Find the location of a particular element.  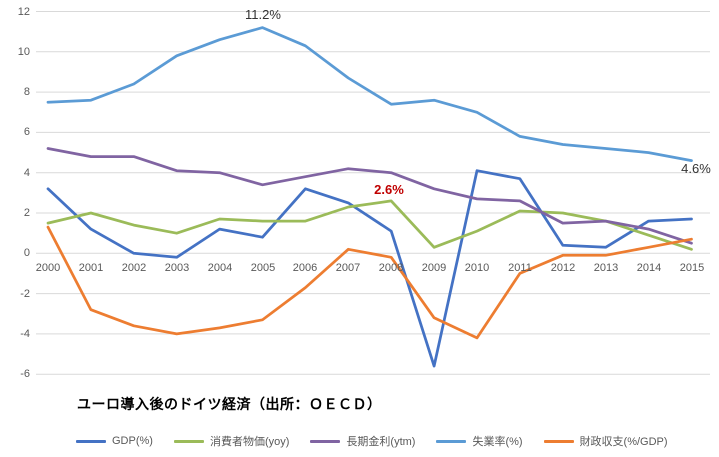

legend-item-長期金利(ytm): 長期金利(ytm) is located at coordinates (362, 441).